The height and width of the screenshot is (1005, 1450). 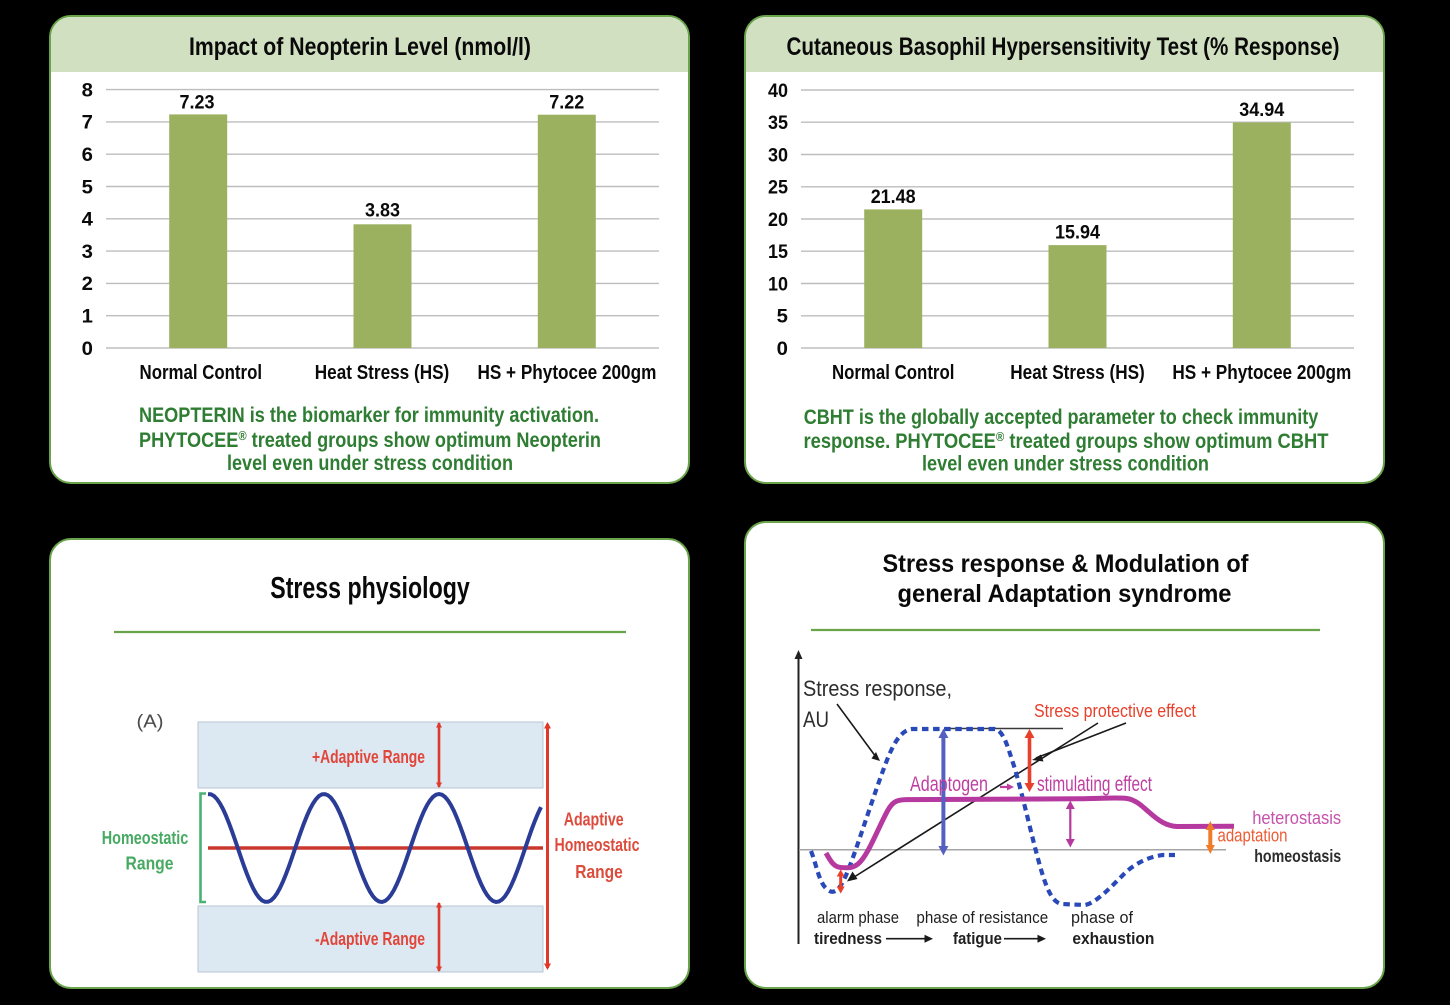 I want to click on svg-text: Stress response,, so click(x=877, y=688).